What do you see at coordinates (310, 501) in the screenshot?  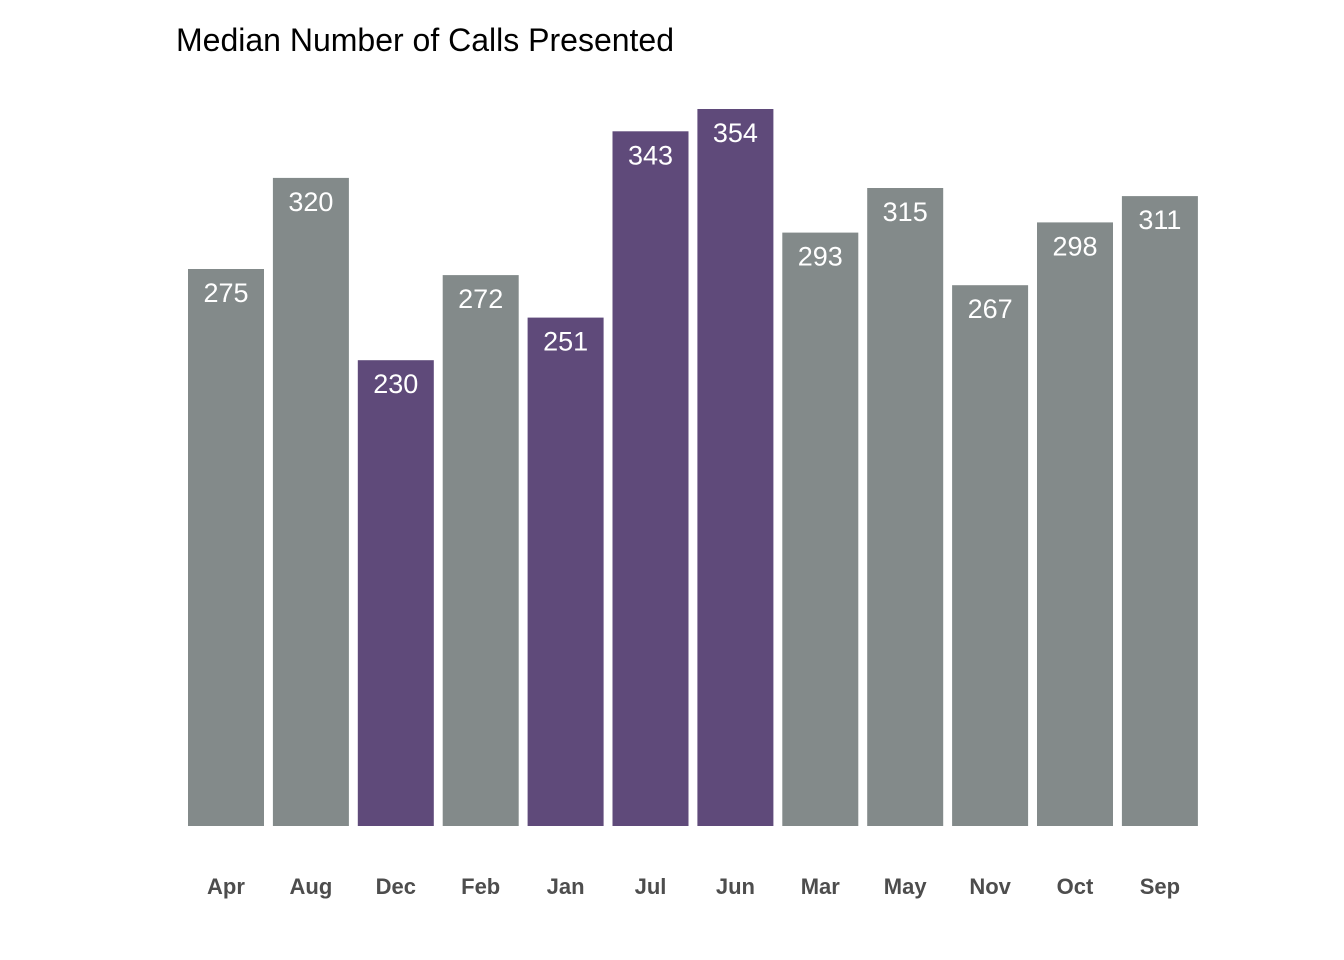 I see `bar-aug` at bounding box center [310, 501].